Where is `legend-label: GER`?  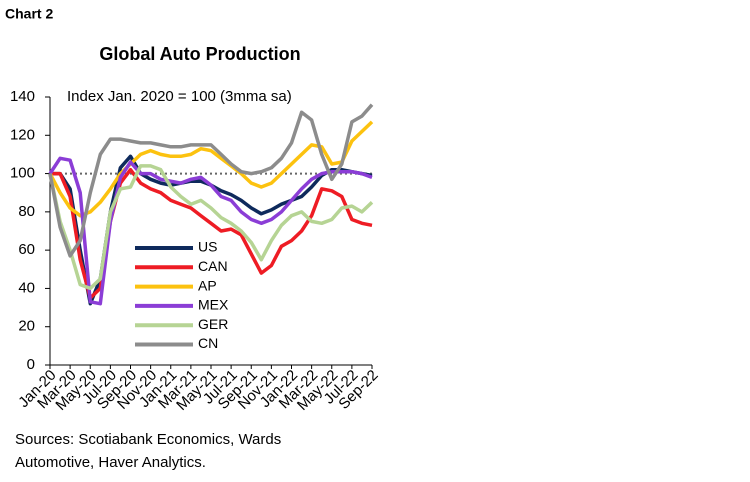
legend-label: GER is located at coordinates (213, 324).